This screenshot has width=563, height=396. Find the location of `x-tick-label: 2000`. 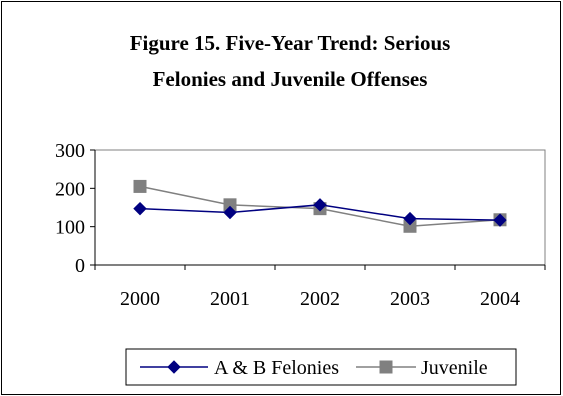

x-tick-label: 2000 is located at coordinates (140, 299).